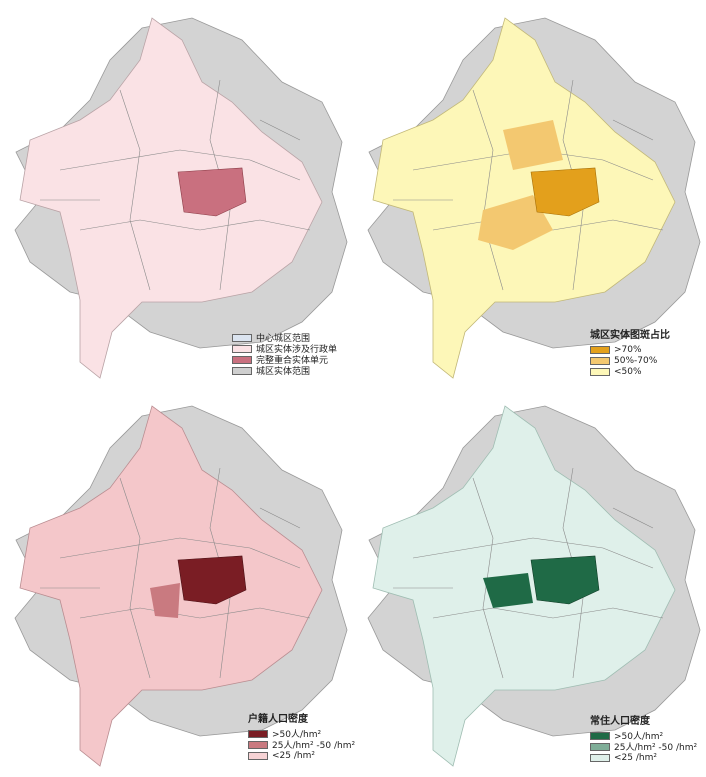 The width and height of the screenshot is (706, 777). I want to click on legend-label: >70%, so click(628, 349).